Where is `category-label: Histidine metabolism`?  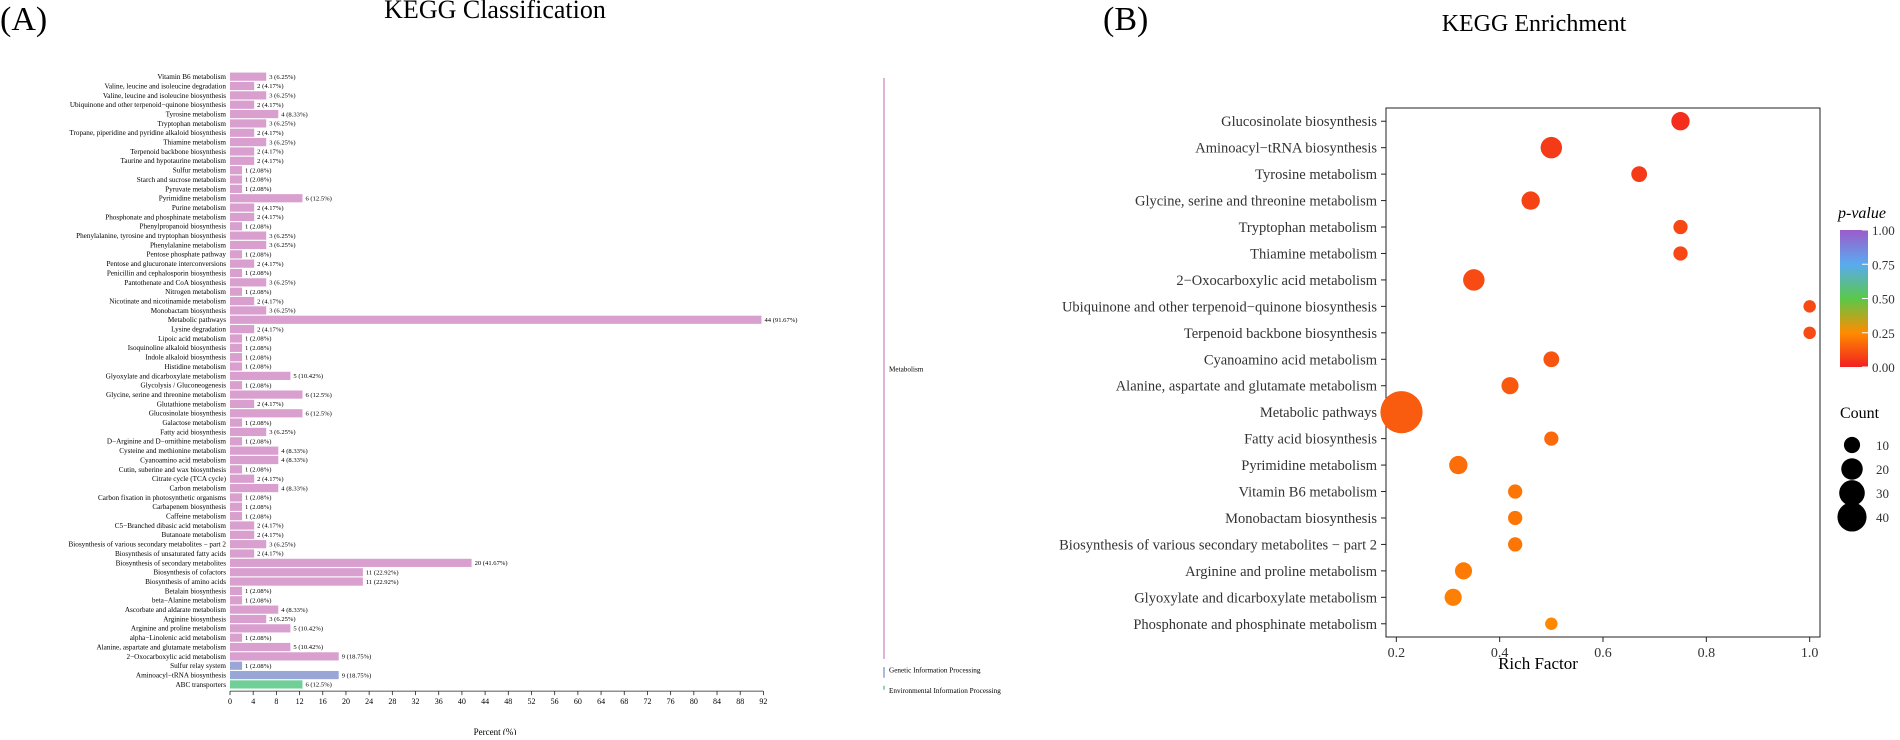
category-label: Histidine metabolism is located at coordinates (195, 367).